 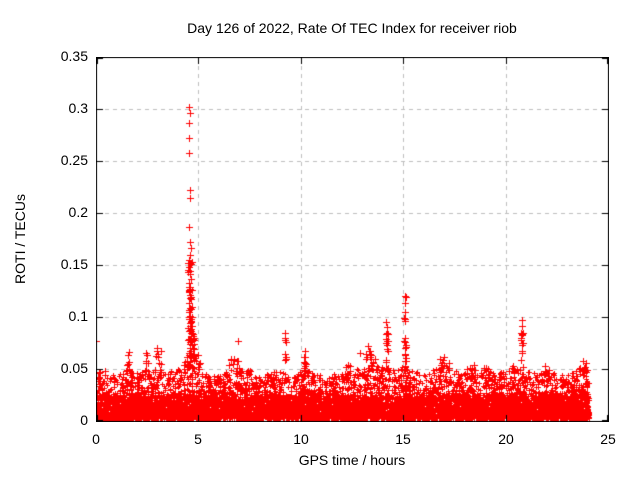 What do you see at coordinates (74, 56) in the screenshot?
I see `y-tick-label: 0.35` at bounding box center [74, 56].